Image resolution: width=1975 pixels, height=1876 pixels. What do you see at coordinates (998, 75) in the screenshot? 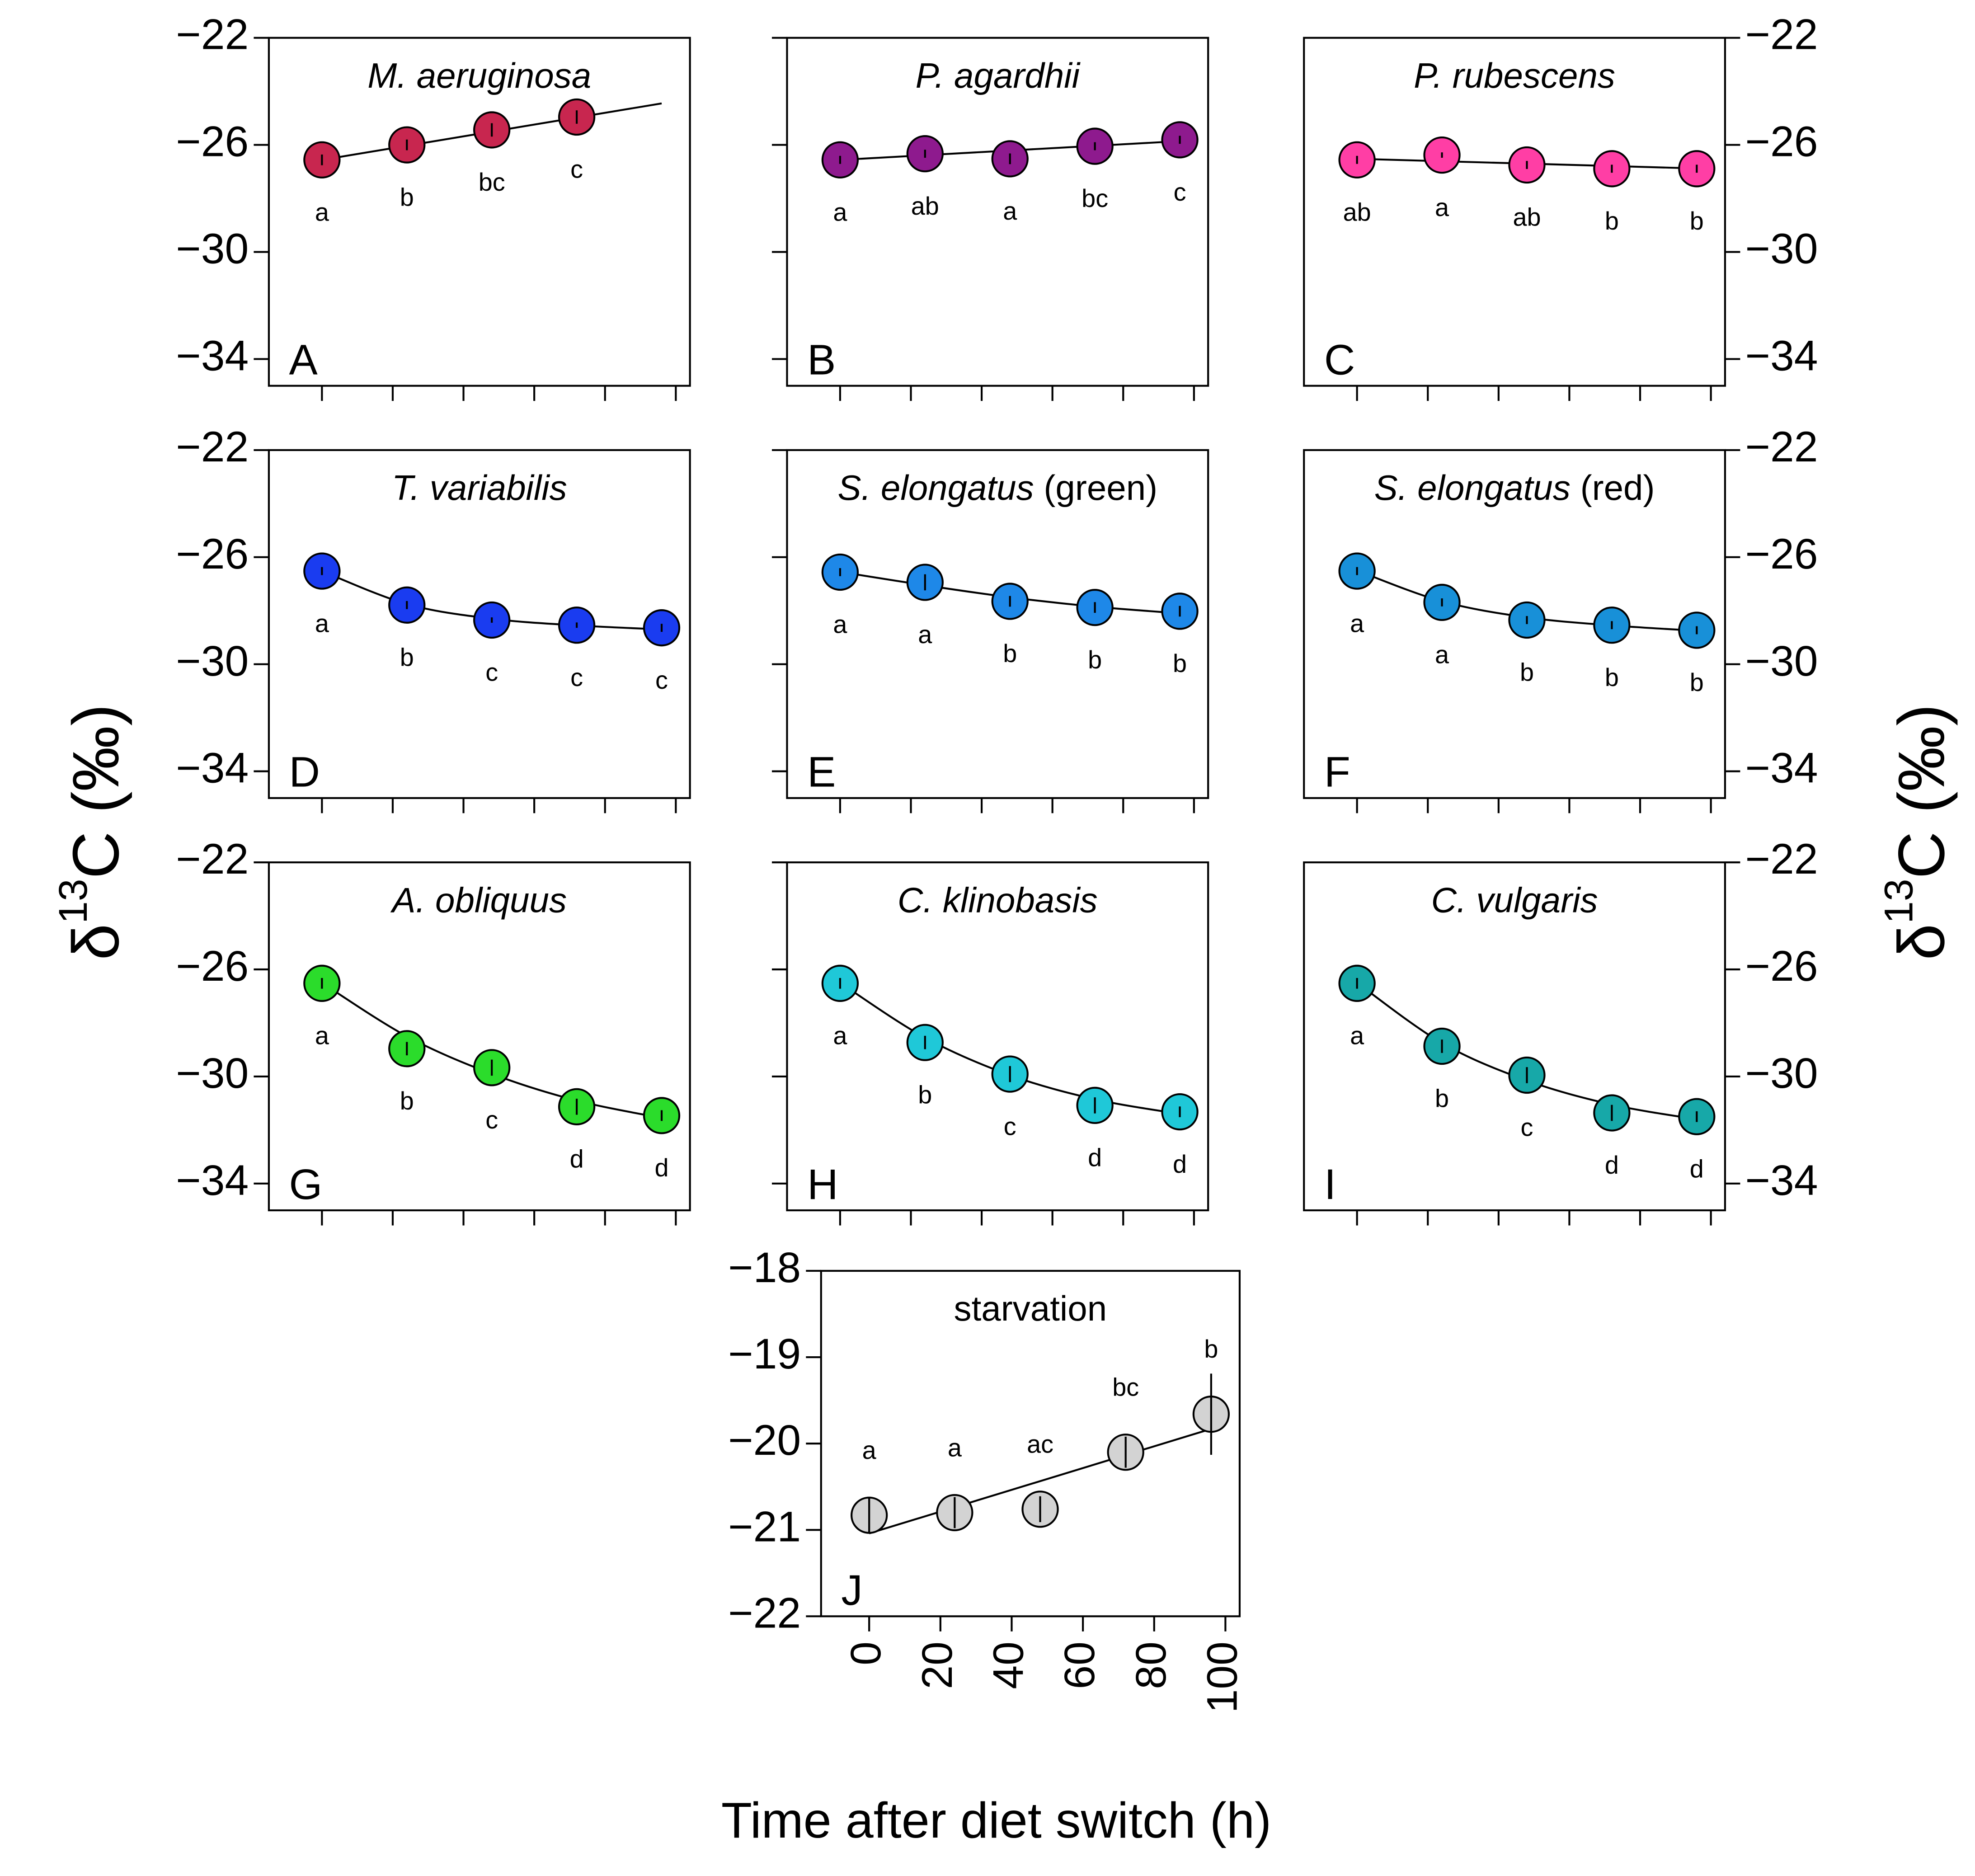
I see `title-name: P. agardhii` at bounding box center [998, 75].